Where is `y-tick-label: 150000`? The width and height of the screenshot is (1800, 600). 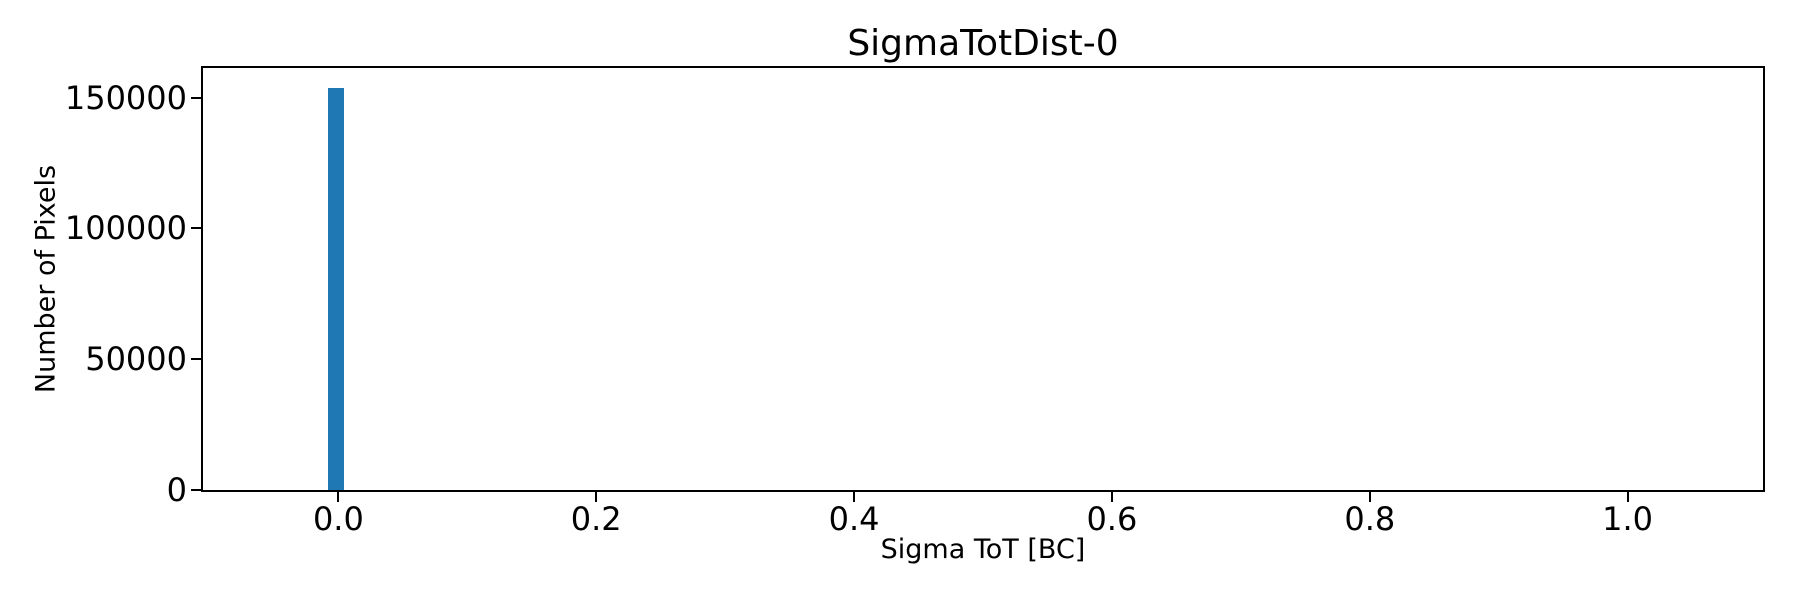
y-tick-label: 150000 is located at coordinates (125, 97).